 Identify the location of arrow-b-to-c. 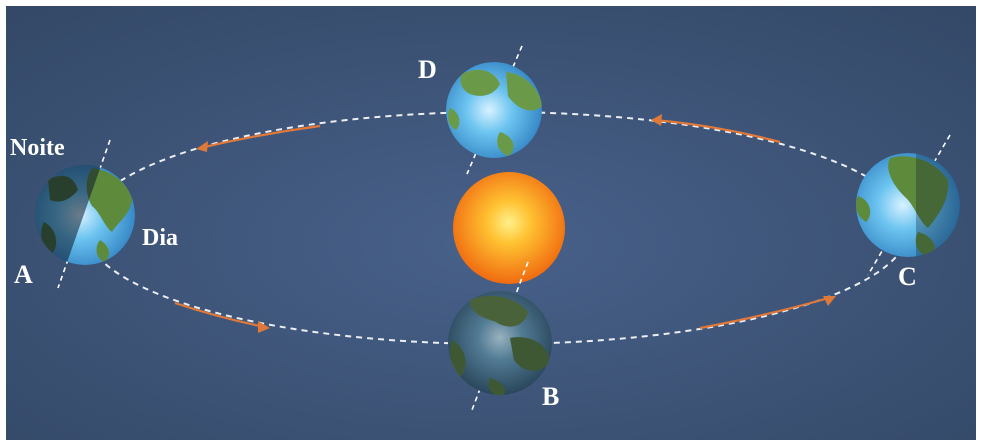
(766, 312).